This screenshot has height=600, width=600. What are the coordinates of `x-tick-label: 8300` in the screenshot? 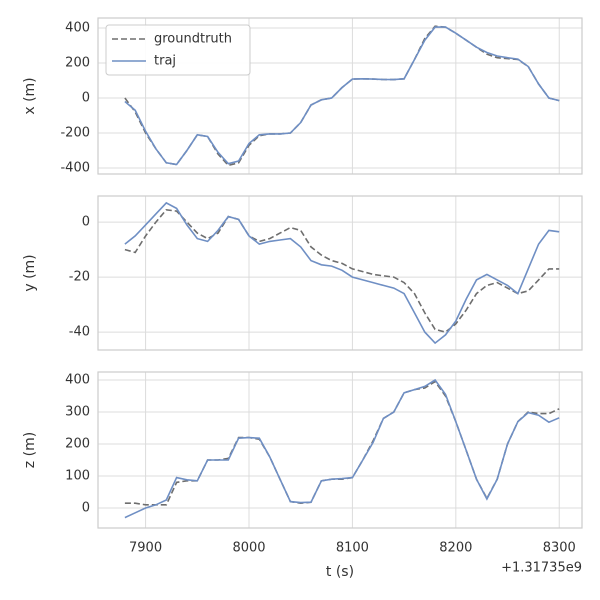 It's located at (559, 548).